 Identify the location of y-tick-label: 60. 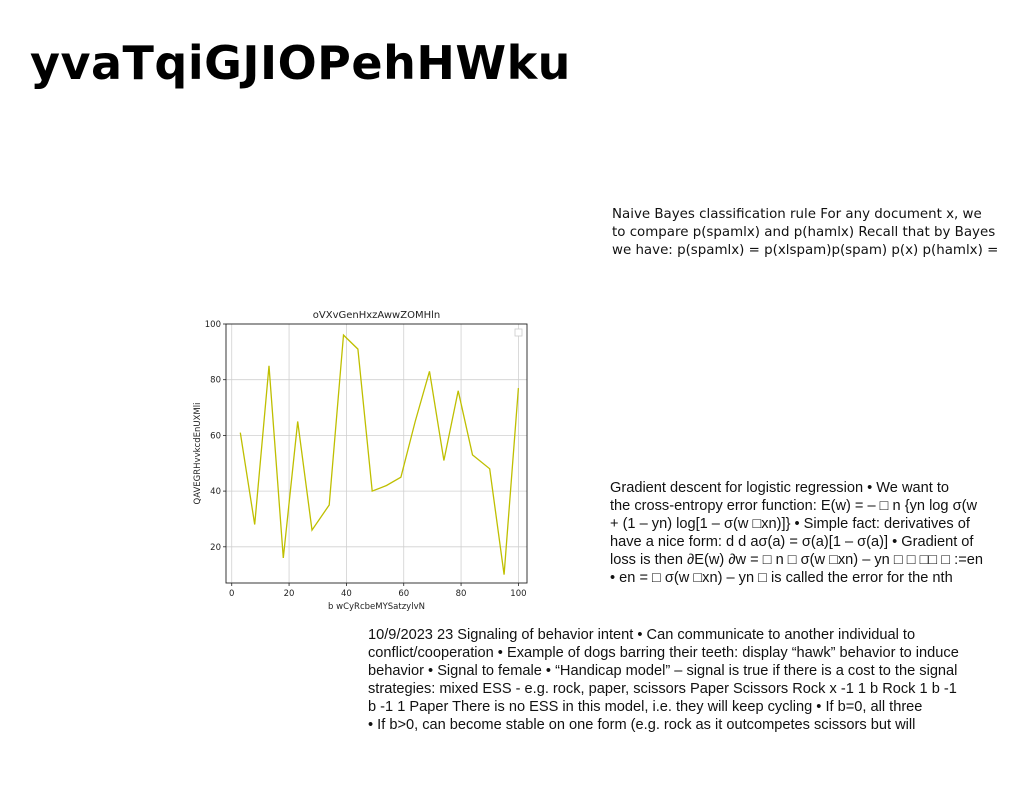
(215, 436).